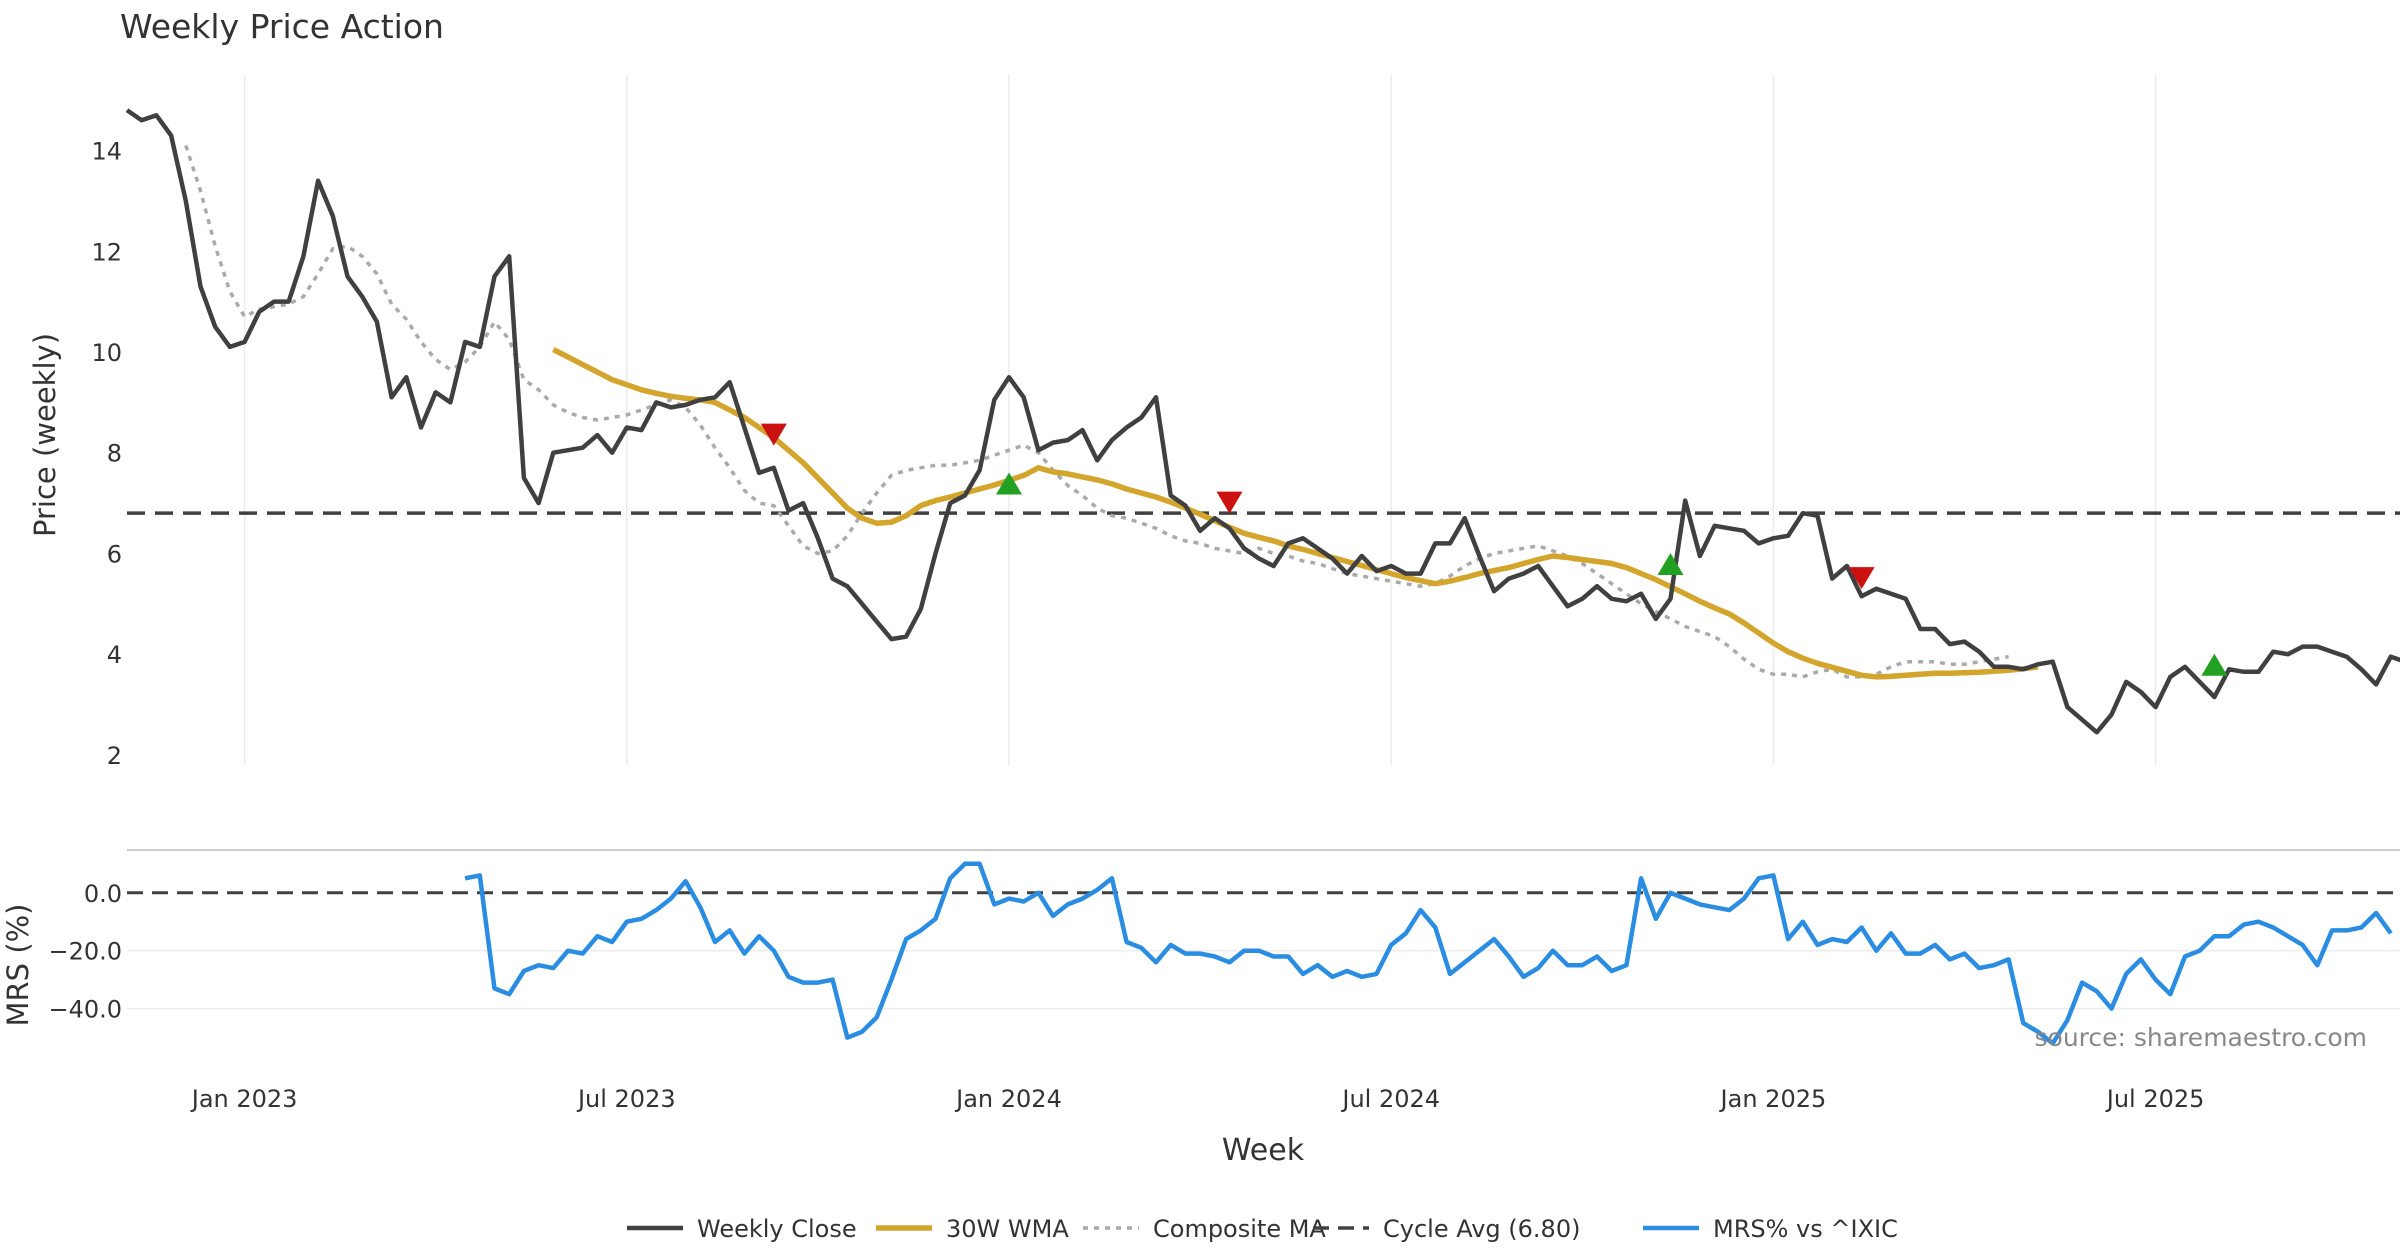 The image size is (2400, 1260). Describe the element at coordinates (777, 1229) in the screenshot. I see `legend-label: Weekly Close` at that location.